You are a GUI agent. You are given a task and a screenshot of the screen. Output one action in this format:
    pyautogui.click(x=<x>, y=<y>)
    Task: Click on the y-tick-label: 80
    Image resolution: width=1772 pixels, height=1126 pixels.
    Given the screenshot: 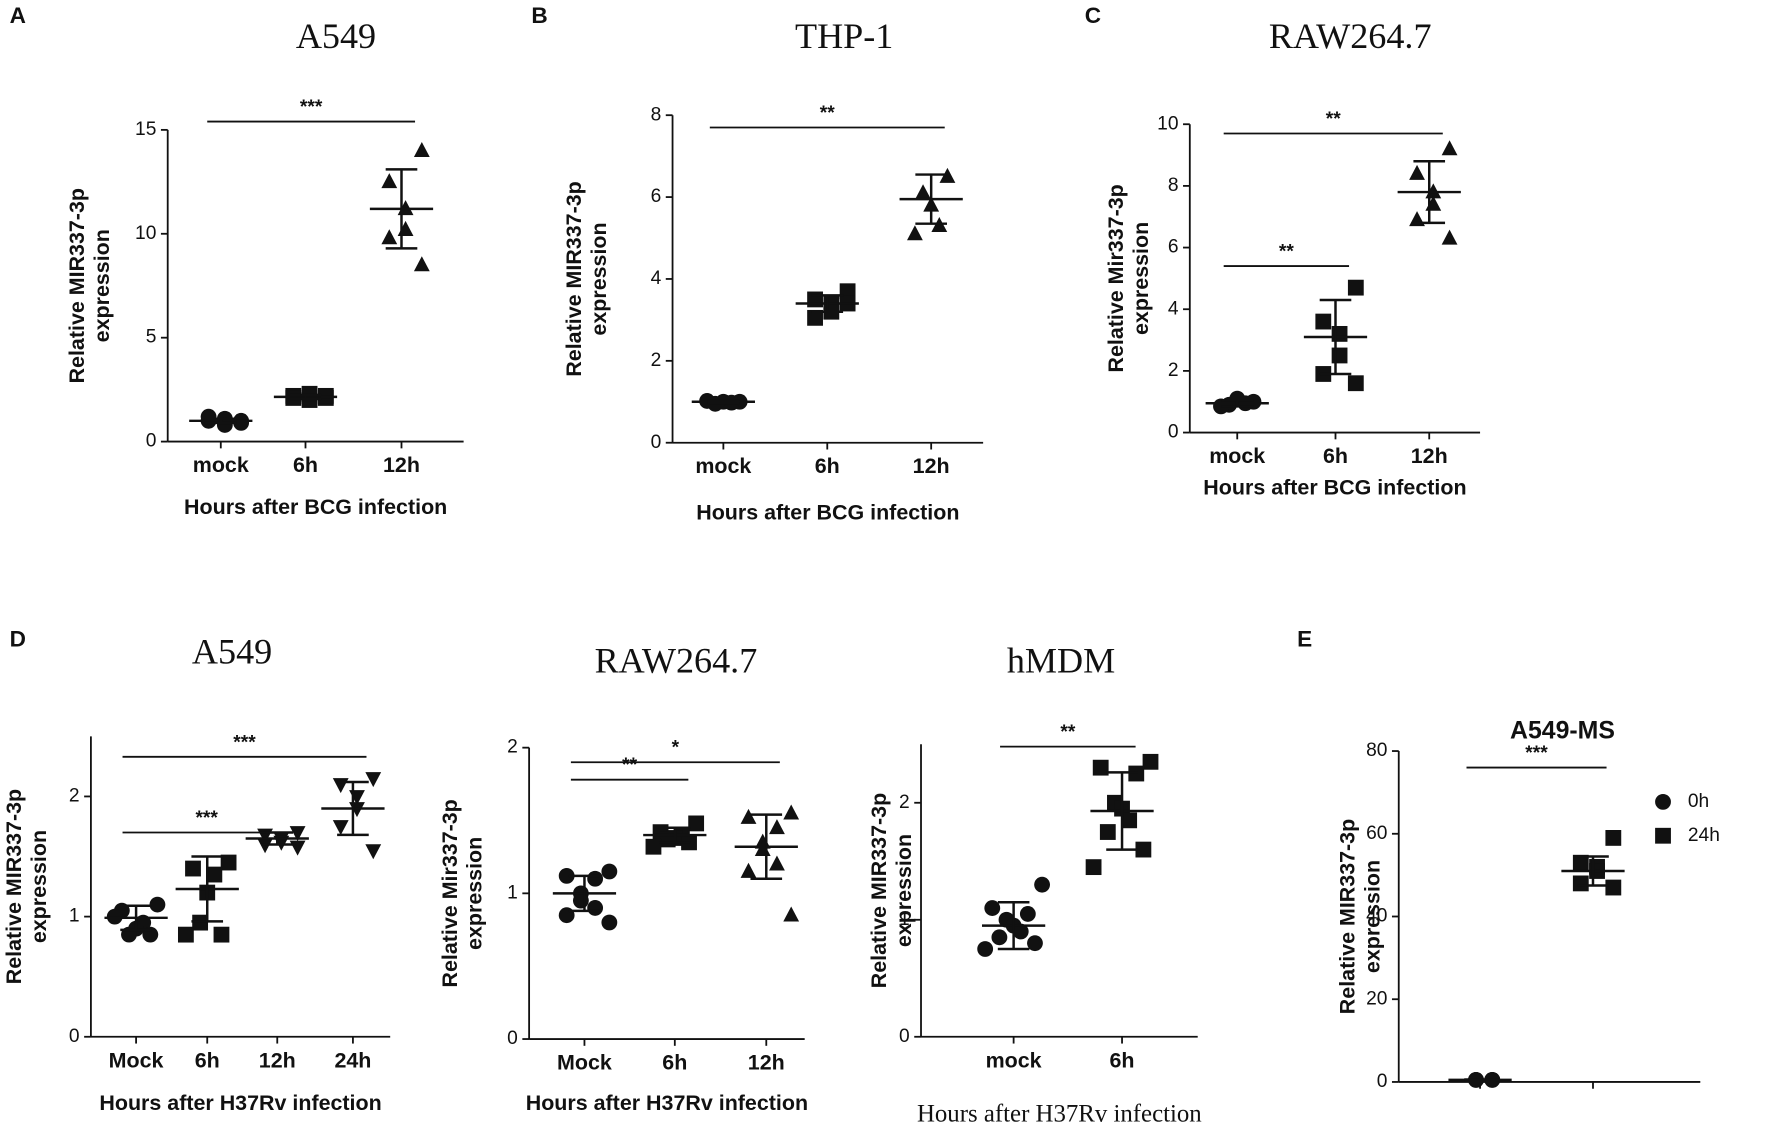 What is the action you would take?
    pyautogui.click(x=1376, y=750)
    